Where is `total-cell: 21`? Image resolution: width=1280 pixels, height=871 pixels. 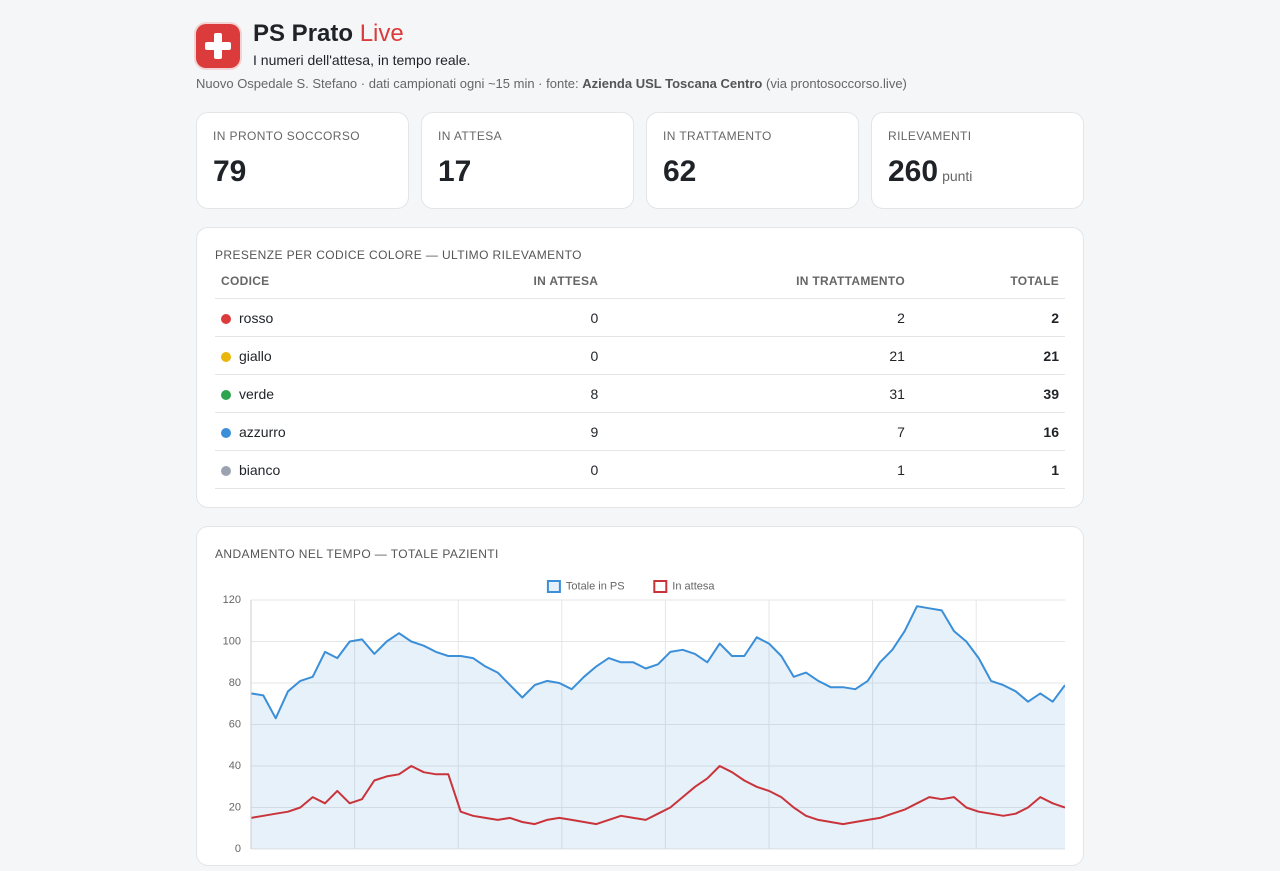
total-cell: 21 is located at coordinates (987, 355).